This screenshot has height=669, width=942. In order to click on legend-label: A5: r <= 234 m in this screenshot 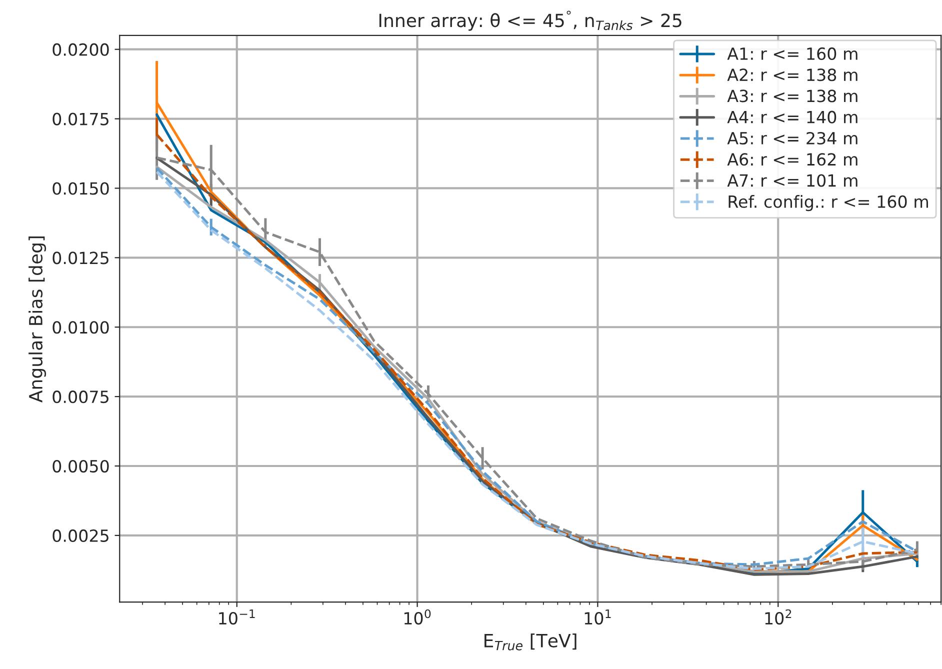, I will do `click(792, 138)`.